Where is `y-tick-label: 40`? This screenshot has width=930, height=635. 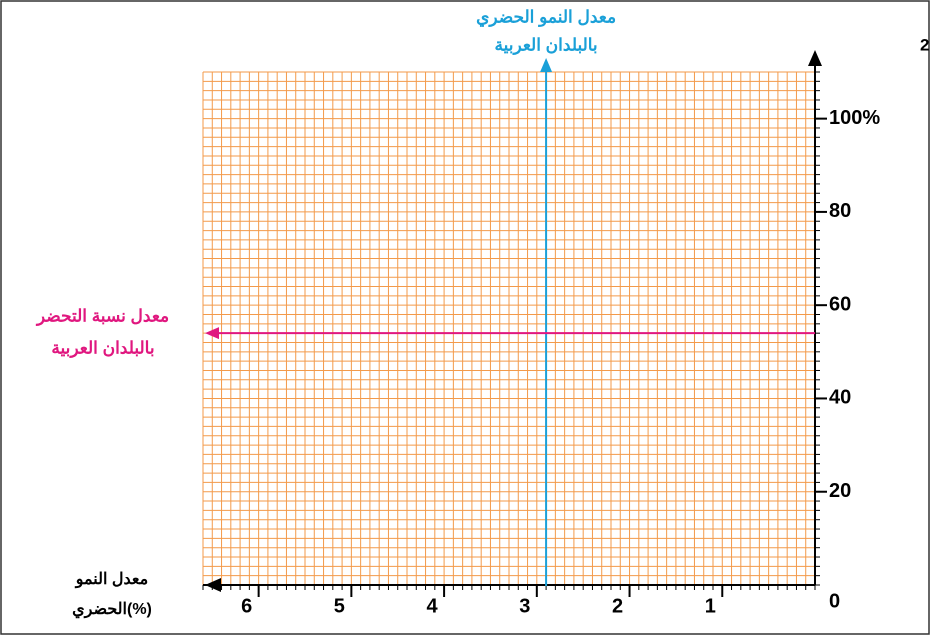
y-tick-label: 40 is located at coordinates (840, 398).